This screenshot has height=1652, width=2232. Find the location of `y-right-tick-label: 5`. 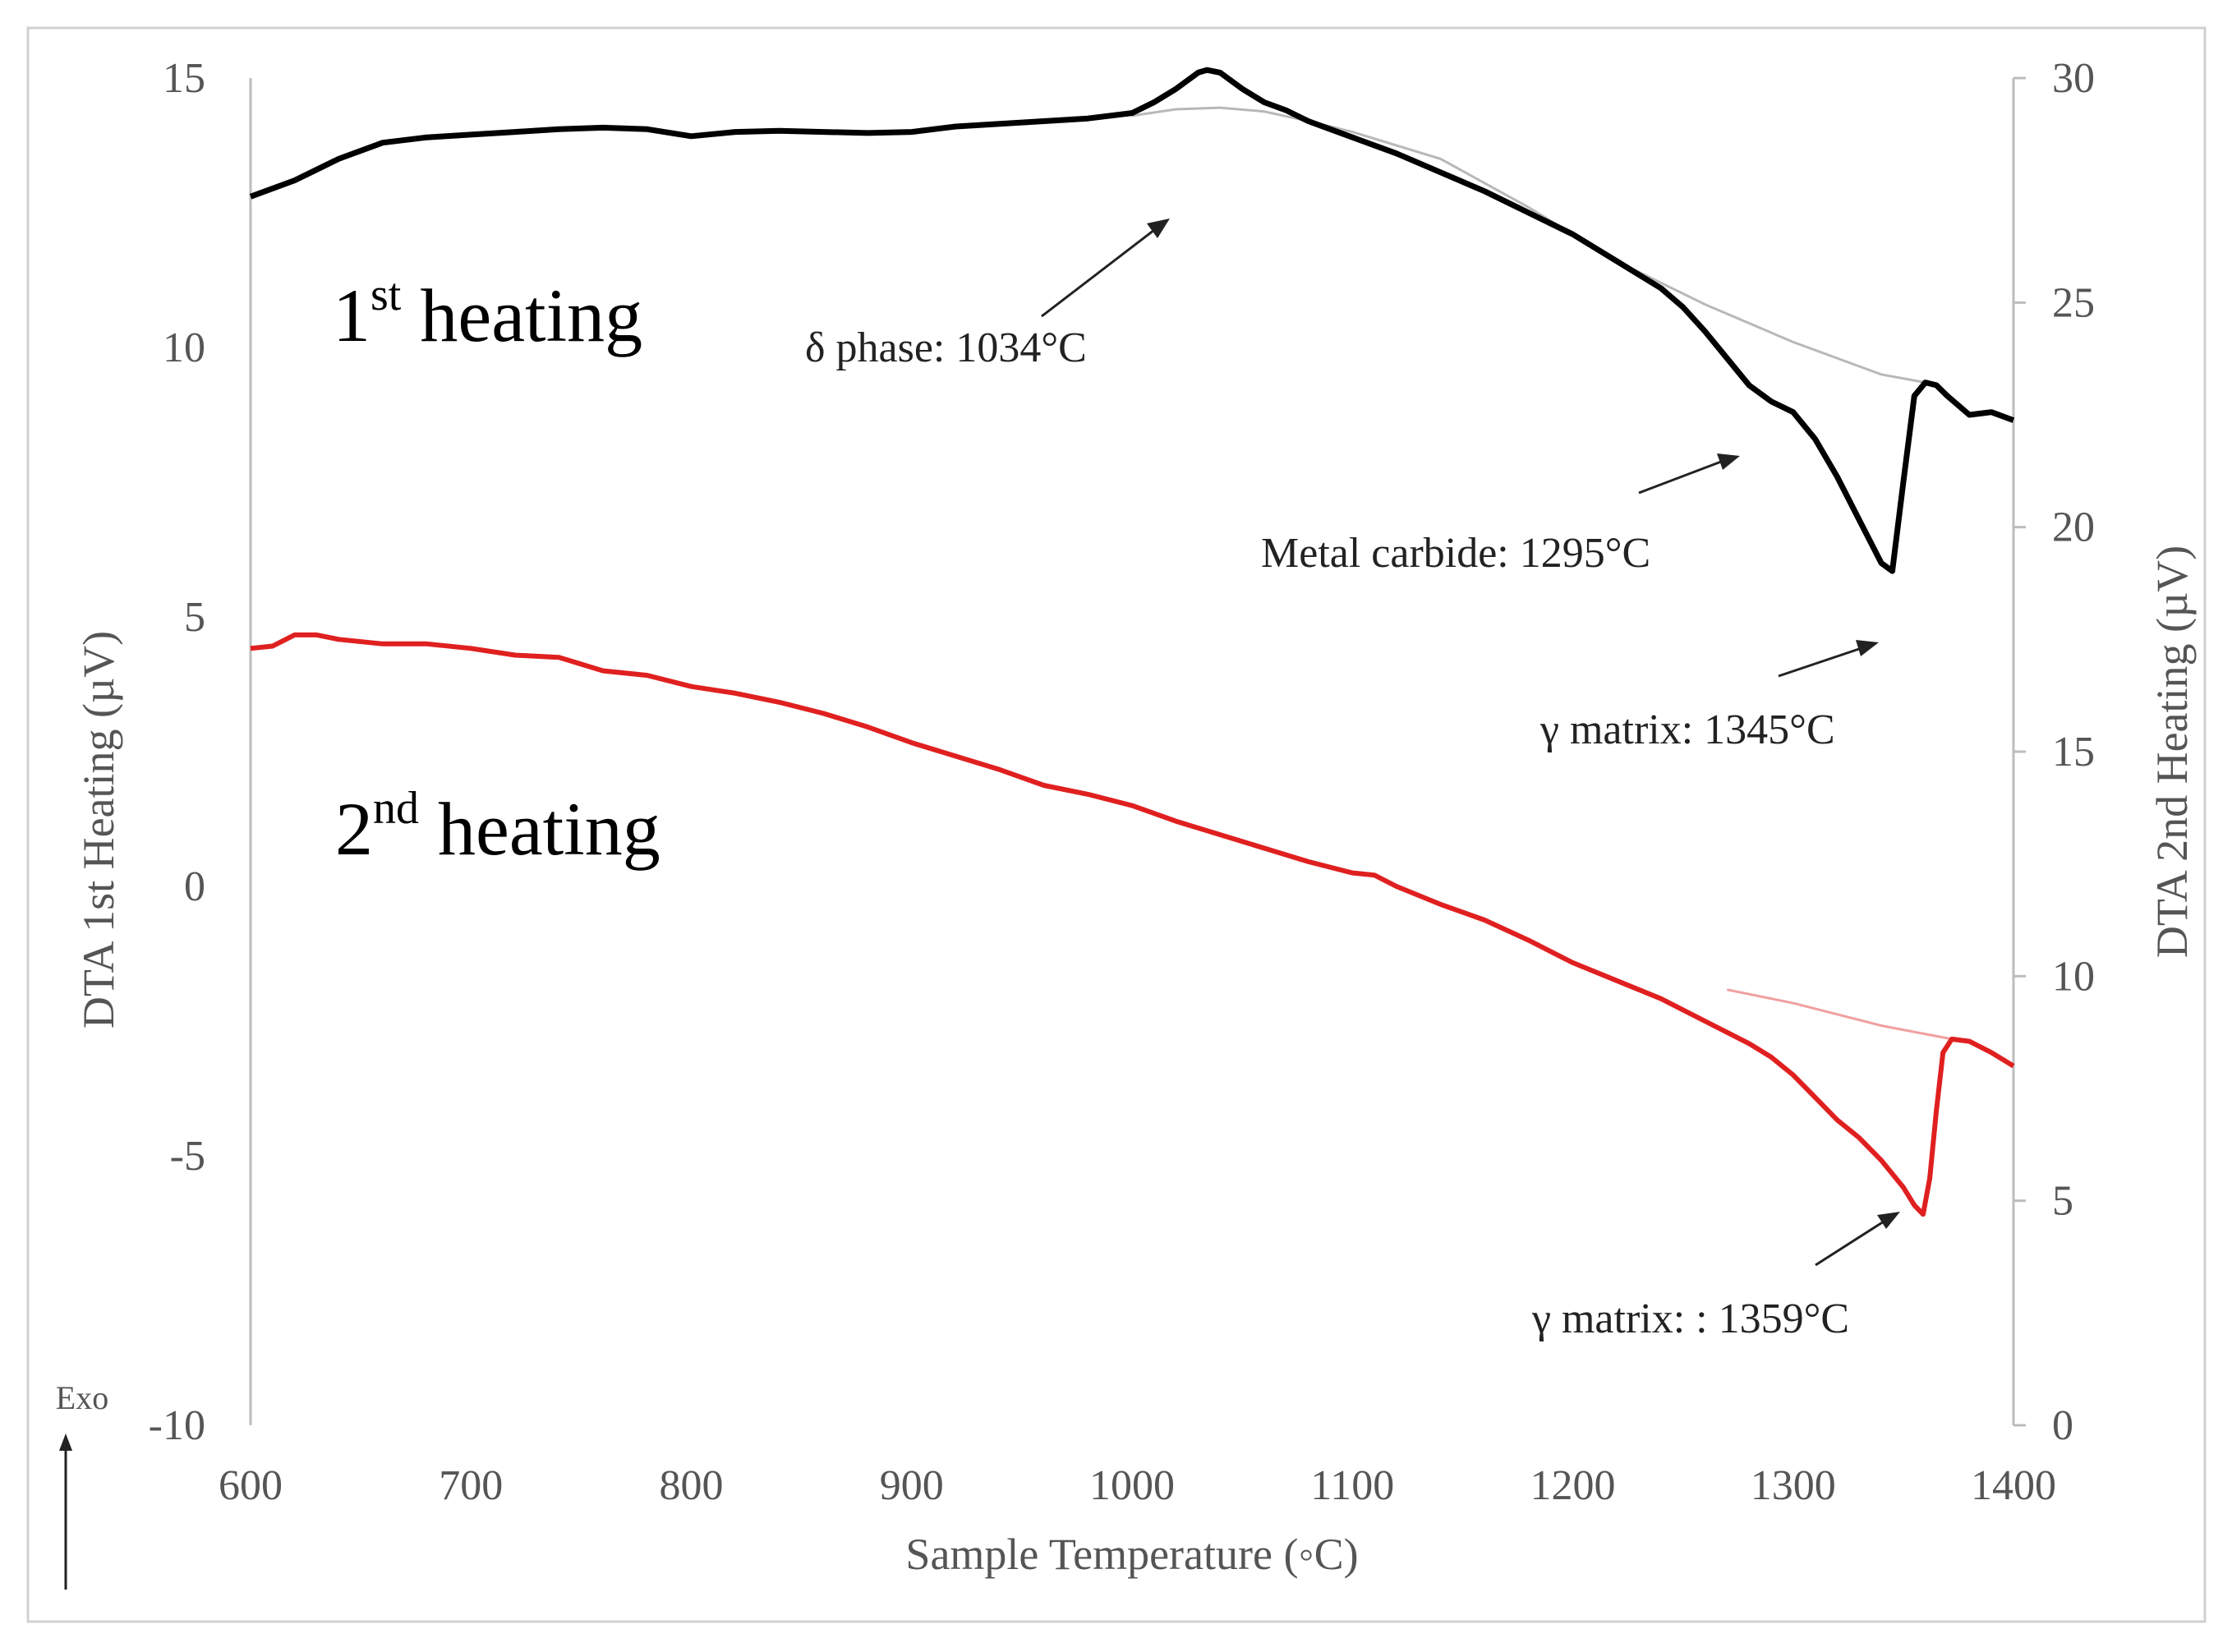

y-right-tick-label: 5 is located at coordinates (2062, 1201).